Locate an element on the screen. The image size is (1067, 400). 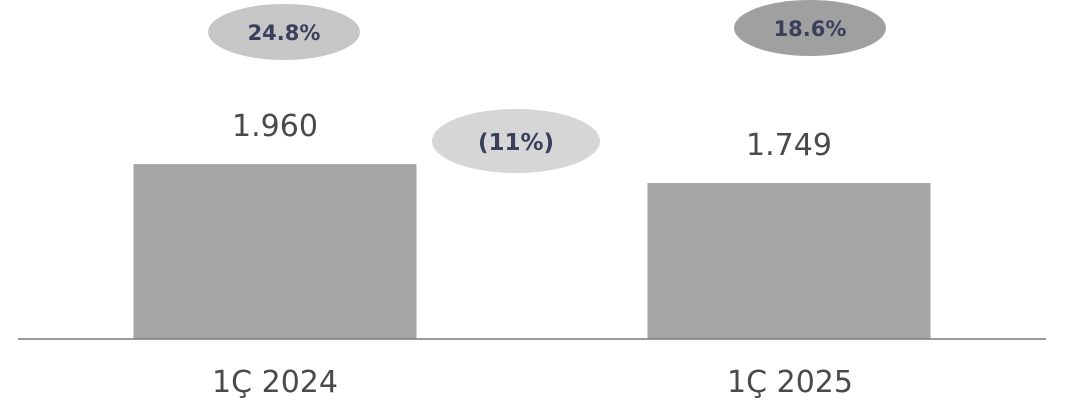
margin-pill-1q-2024 is located at coordinates (284, 32).